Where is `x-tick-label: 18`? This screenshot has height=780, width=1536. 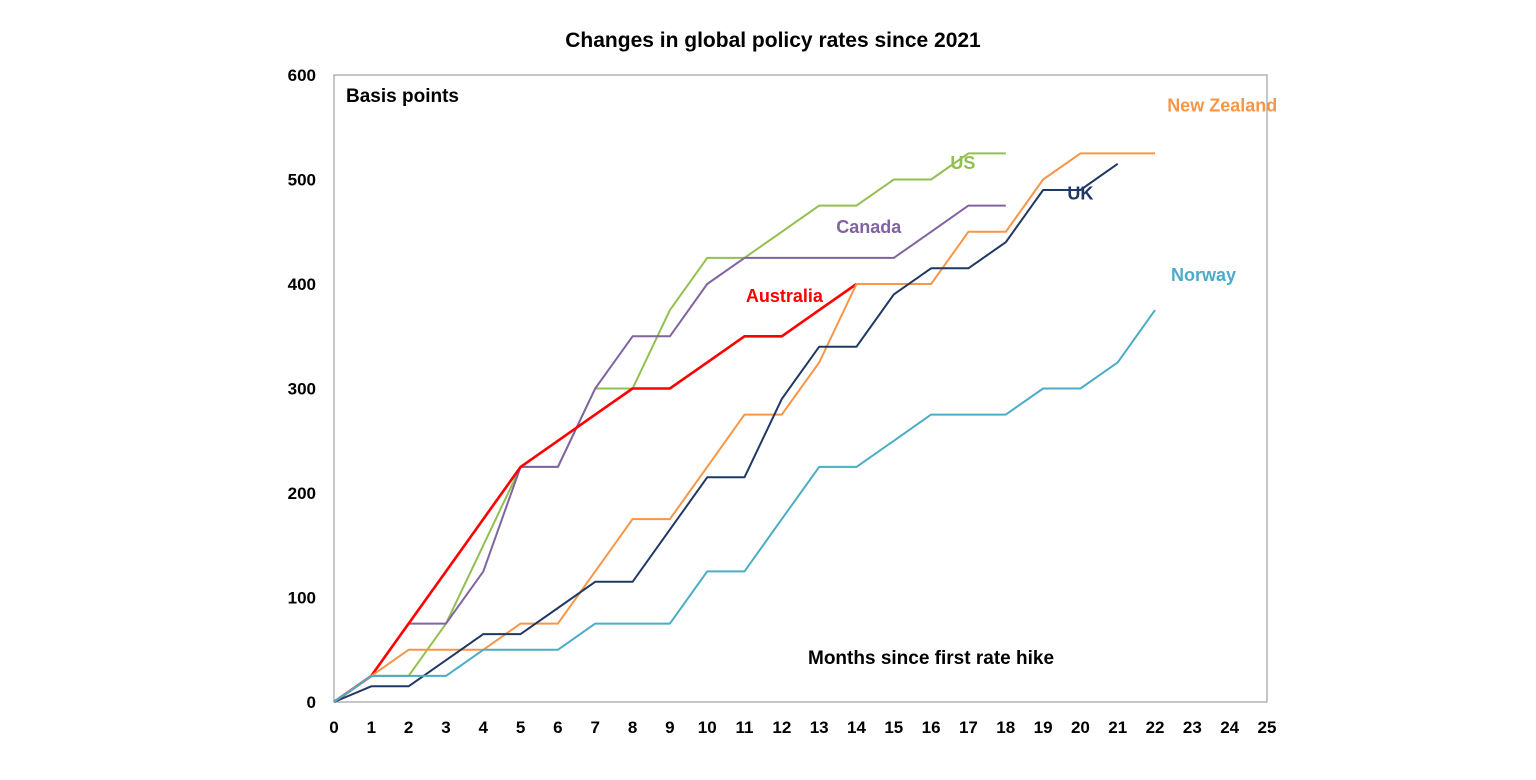 x-tick-label: 18 is located at coordinates (1005, 727).